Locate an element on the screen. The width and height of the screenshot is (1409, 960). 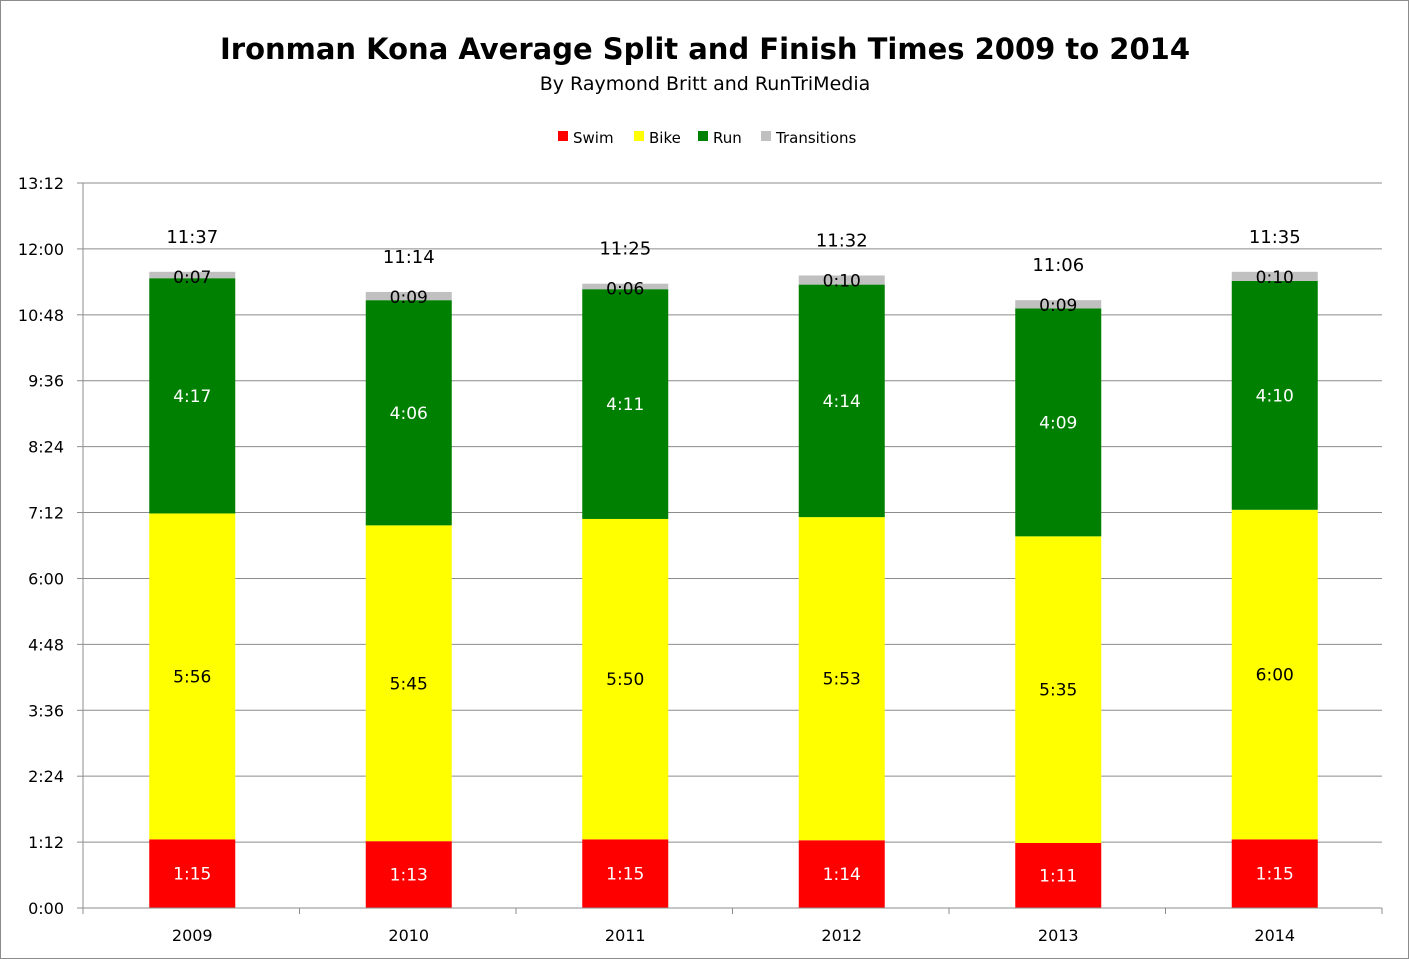
data-label-swim: 1:13 is located at coordinates (409, 876).